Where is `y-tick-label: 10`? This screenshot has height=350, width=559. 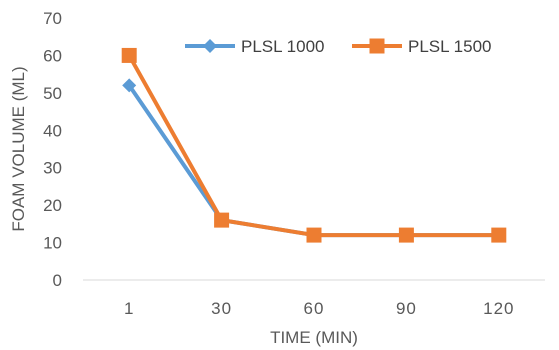
y-tick-label: 10 is located at coordinates (52, 243).